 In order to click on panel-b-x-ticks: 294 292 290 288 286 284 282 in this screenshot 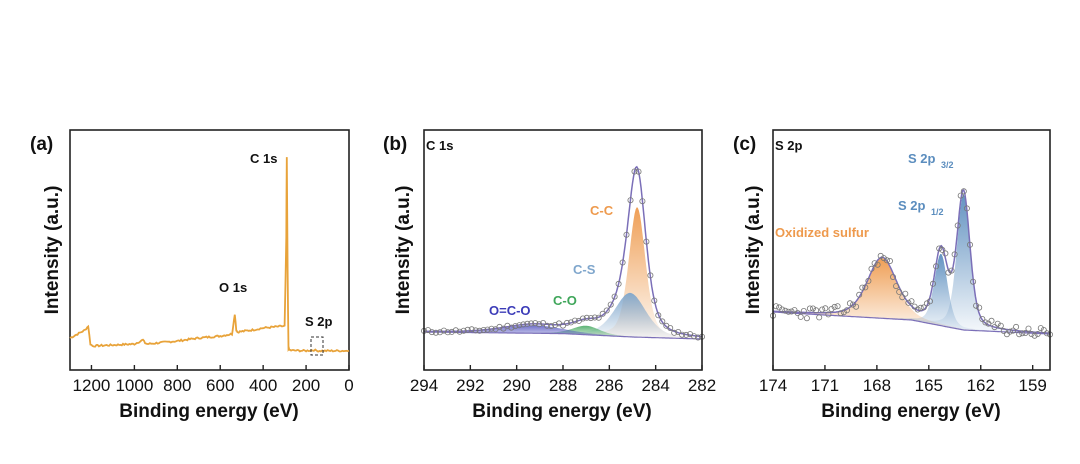, I will do `click(563, 380)`.